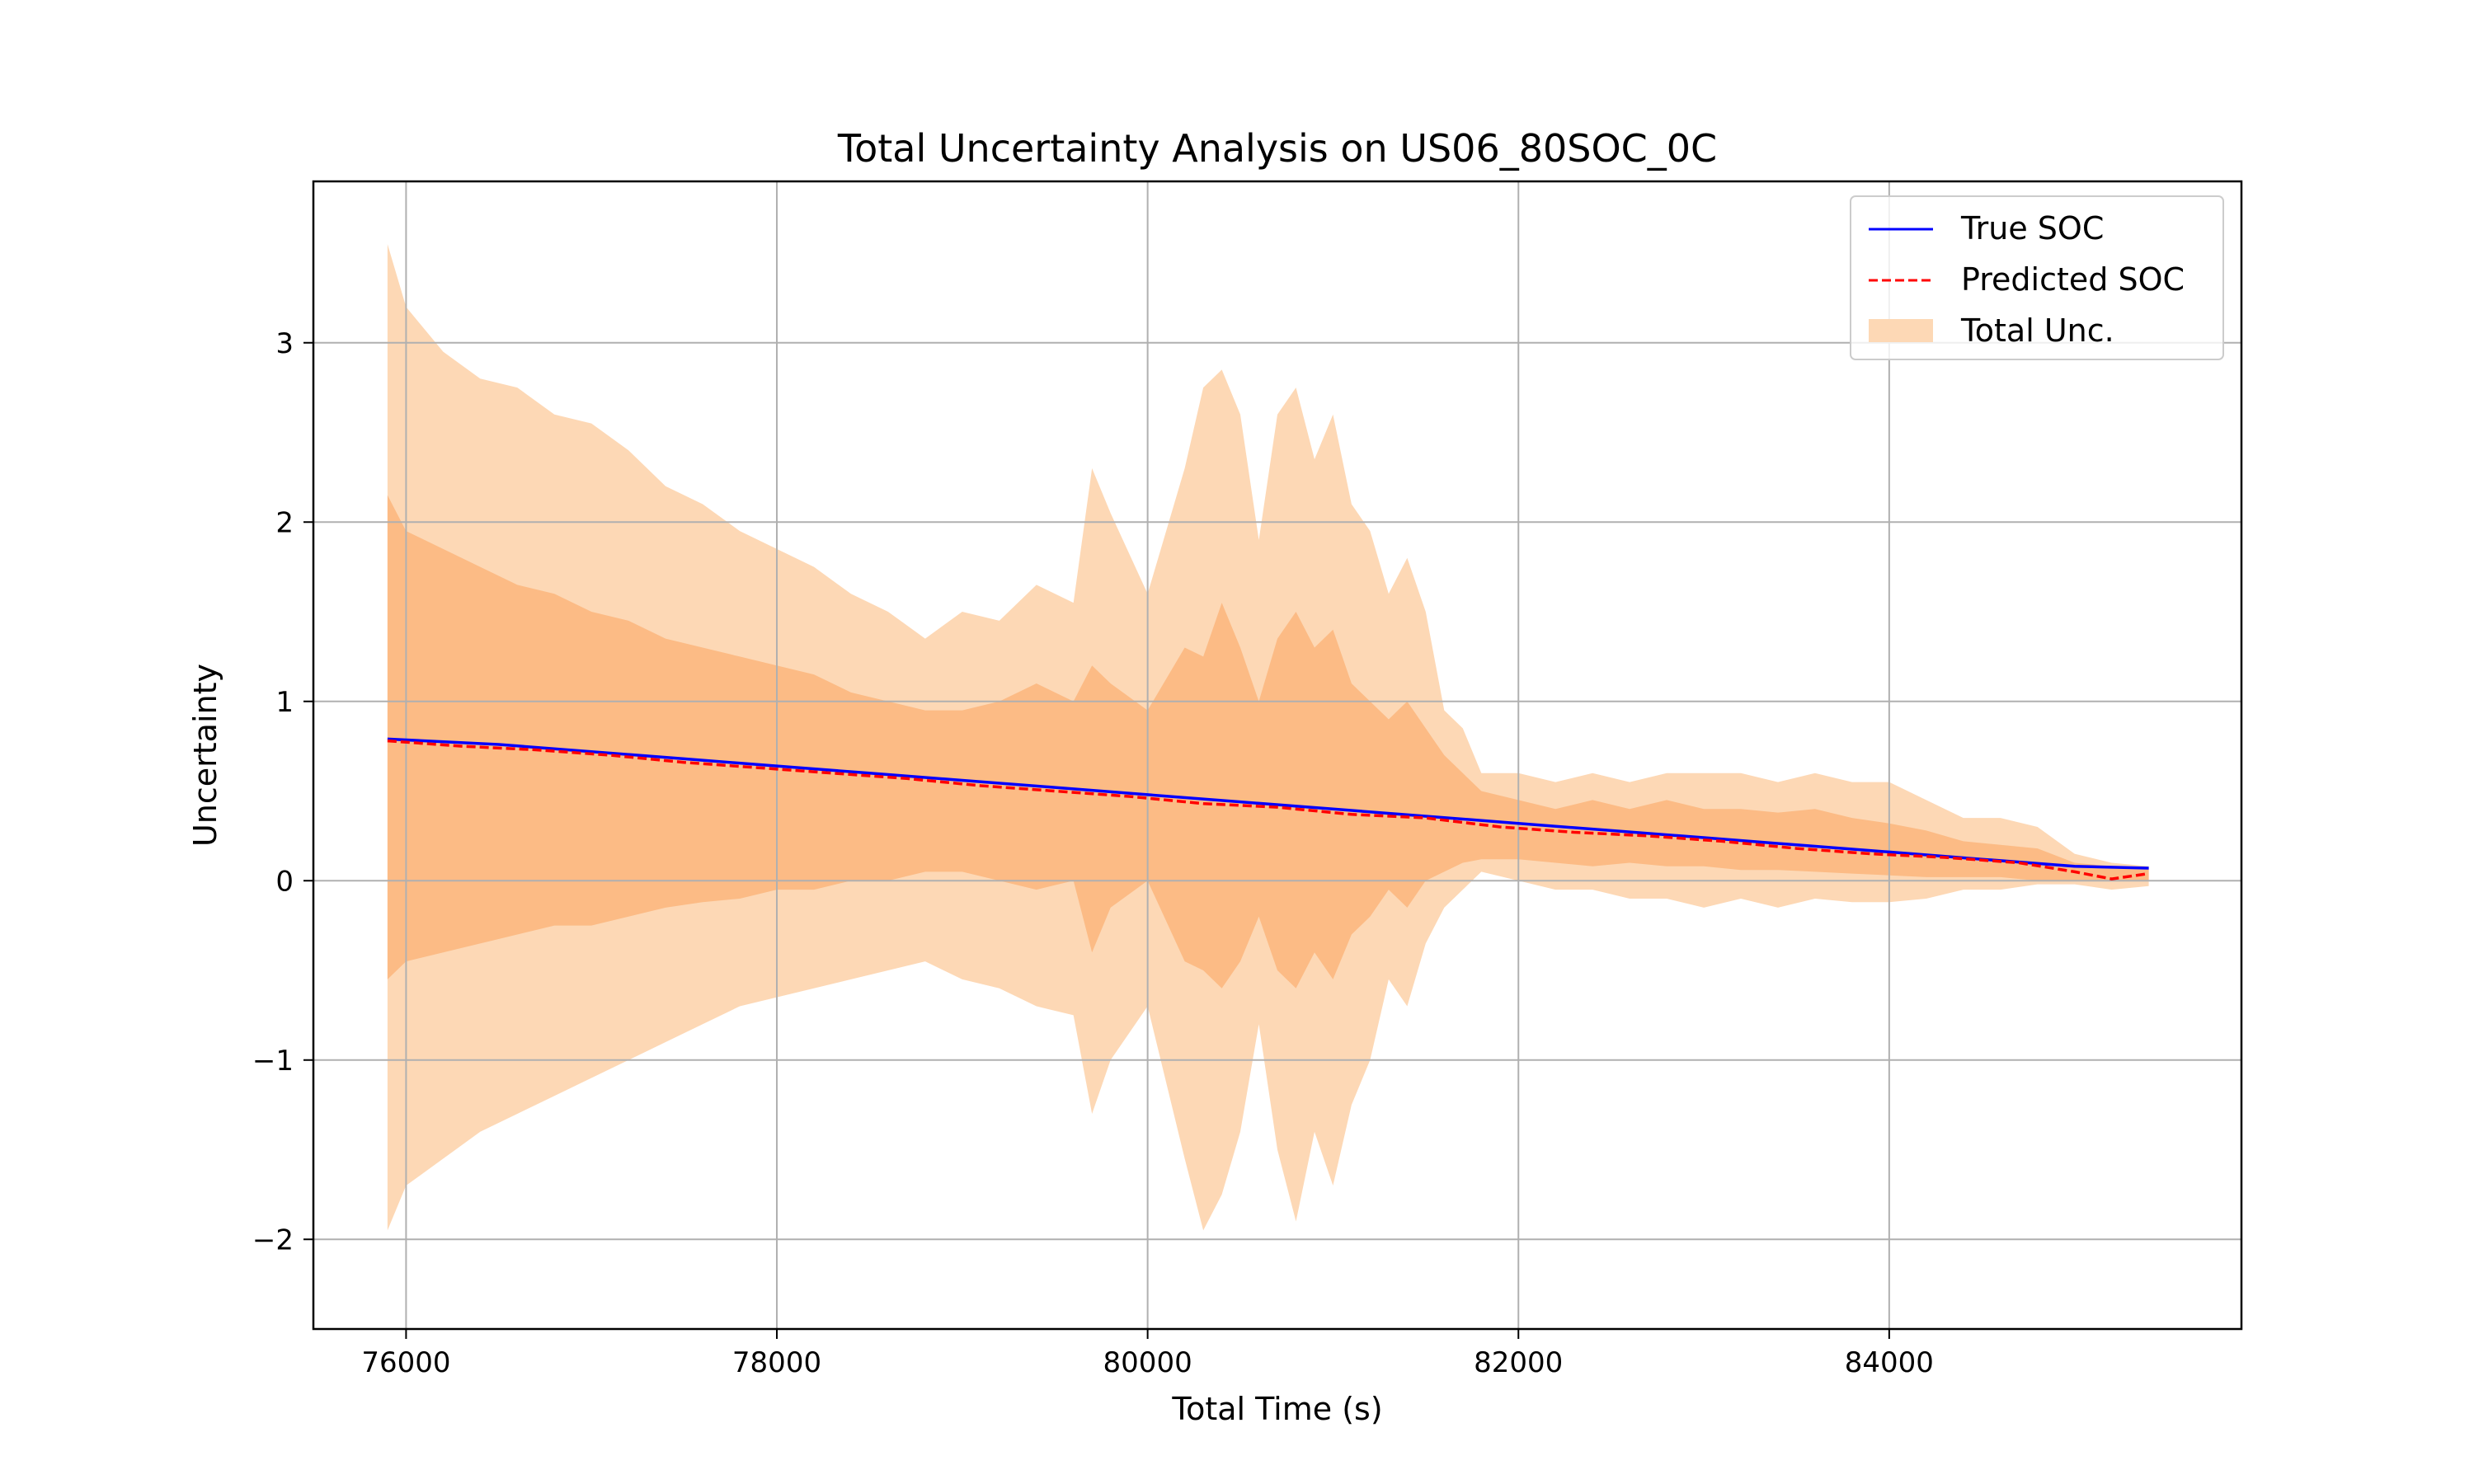  Describe the element at coordinates (776, 1362) in the screenshot. I see `x-tick-label: 78000` at that location.